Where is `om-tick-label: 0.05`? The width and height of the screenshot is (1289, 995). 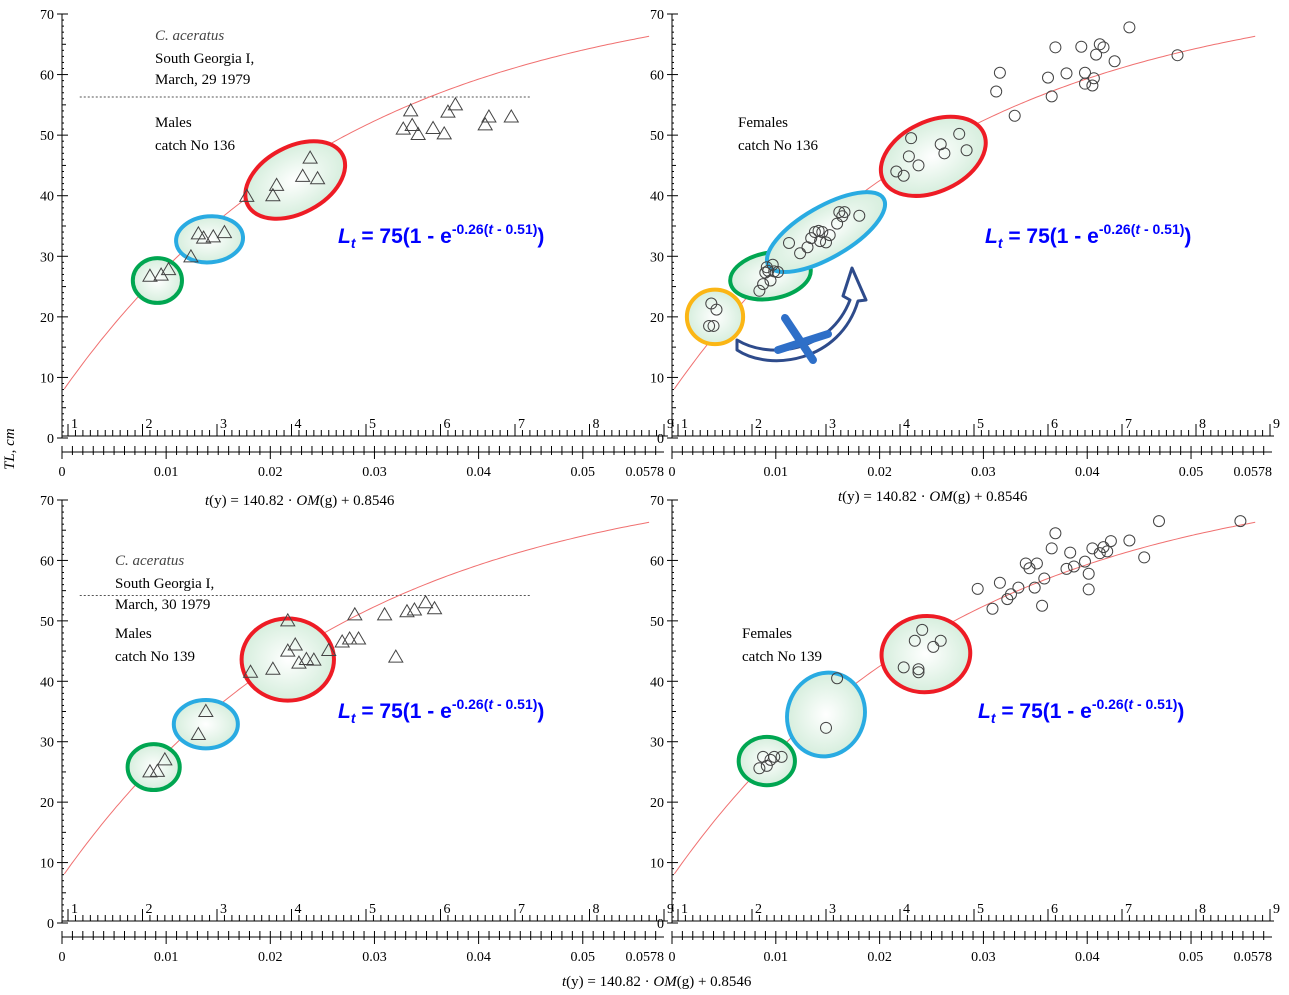 om-tick-label: 0.05 is located at coordinates (583, 472).